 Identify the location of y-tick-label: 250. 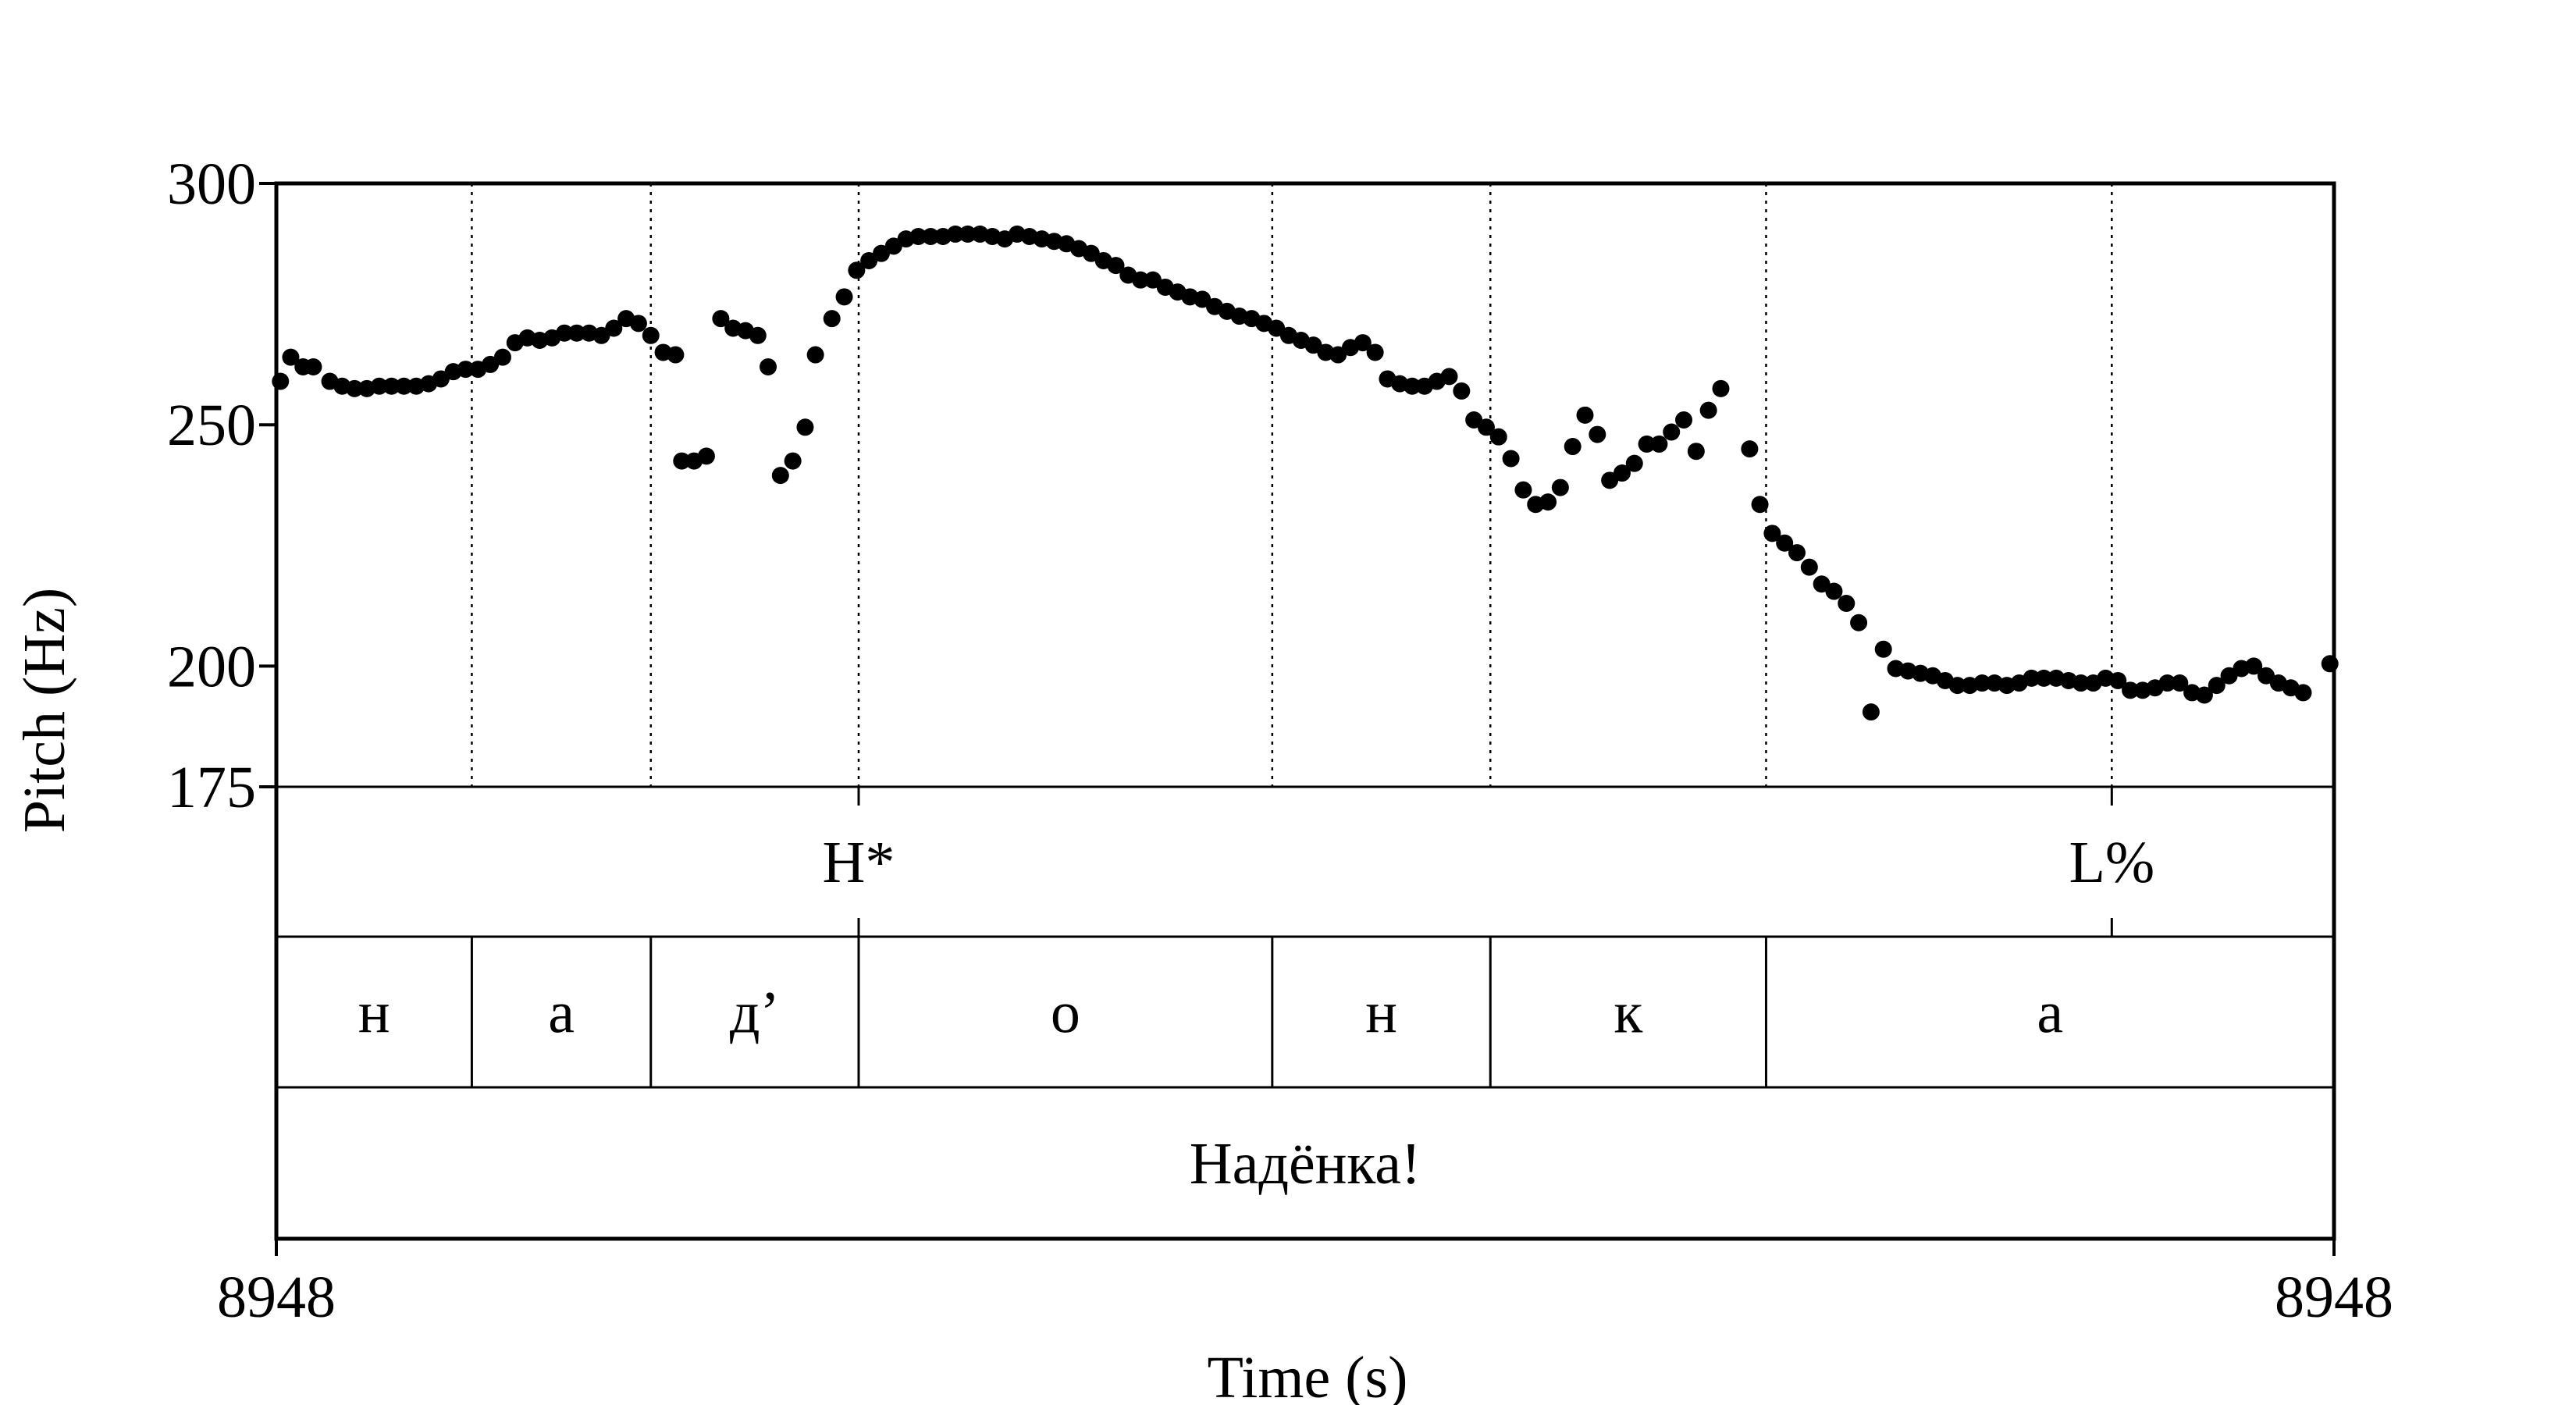
(211, 425).